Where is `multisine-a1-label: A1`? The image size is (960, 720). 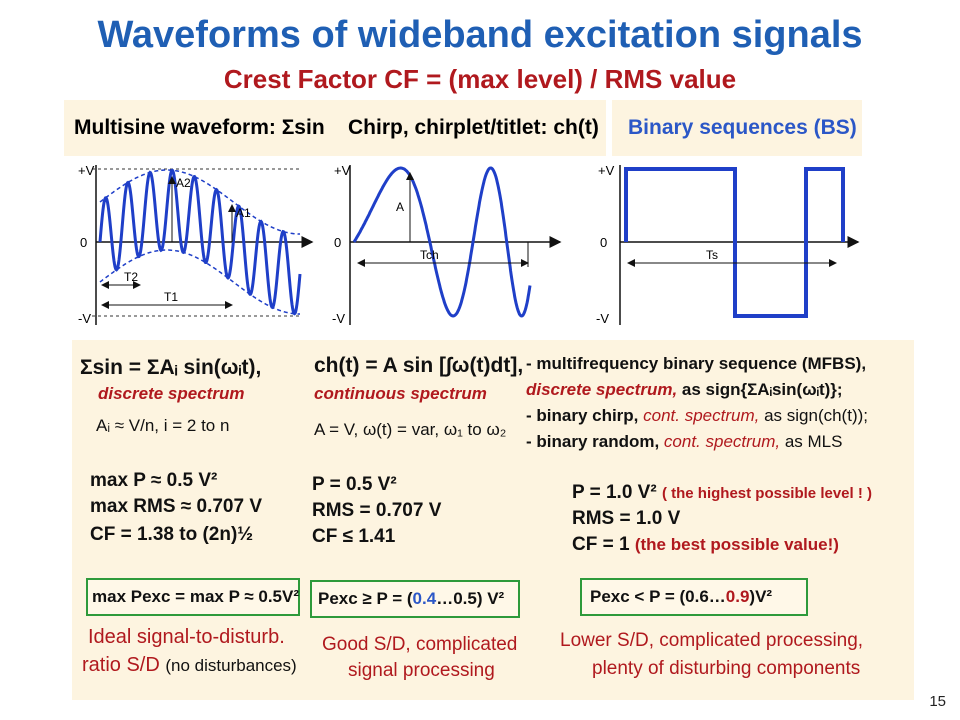
multisine-a1-label: A1 is located at coordinates (243, 213).